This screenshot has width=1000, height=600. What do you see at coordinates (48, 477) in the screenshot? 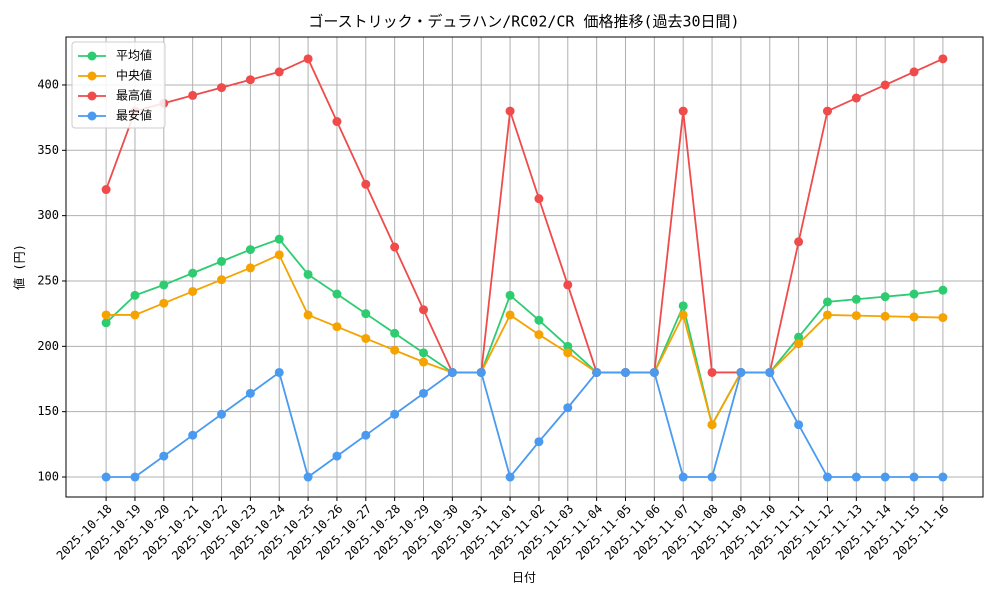
I see `y-tick-label: 100` at bounding box center [48, 477].